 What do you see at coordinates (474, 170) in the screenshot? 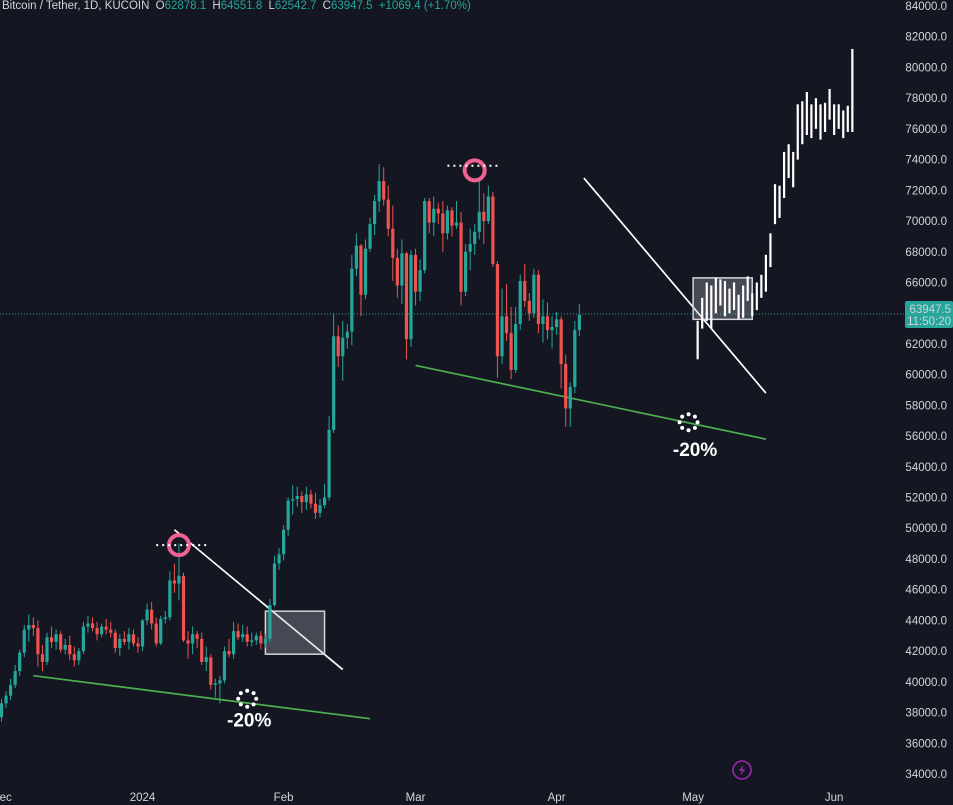
I see `top-2-circle` at bounding box center [474, 170].